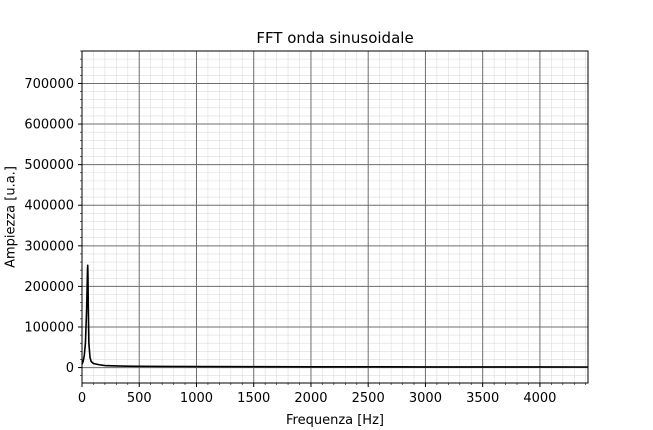 The height and width of the screenshot is (430, 653). What do you see at coordinates (82, 398) in the screenshot?
I see `x-tick-label: 0` at bounding box center [82, 398].